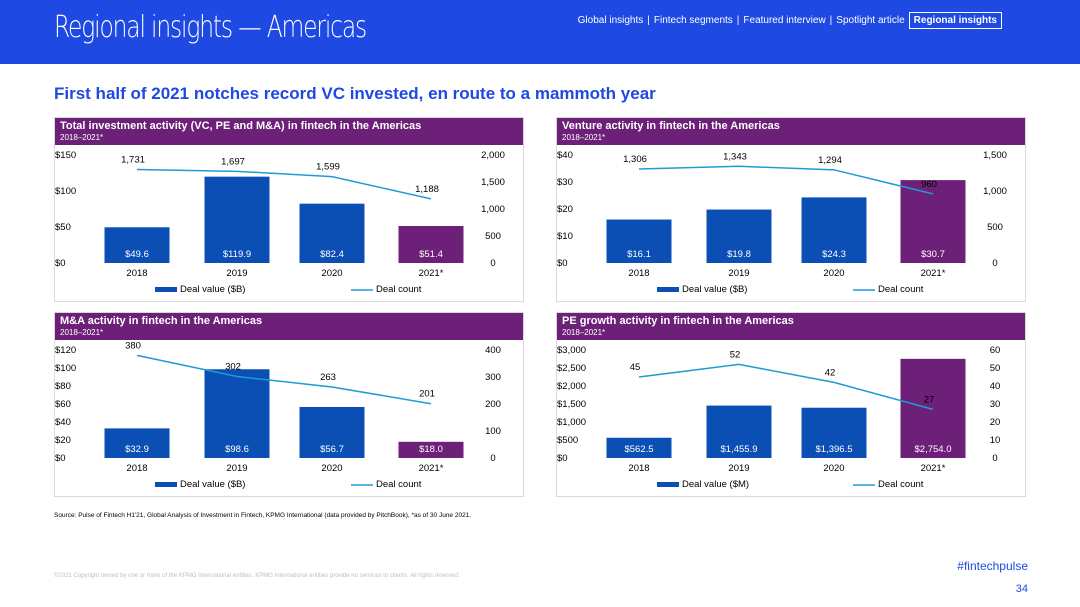  I want to click on right-axis-tick: 200, so click(493, 404).